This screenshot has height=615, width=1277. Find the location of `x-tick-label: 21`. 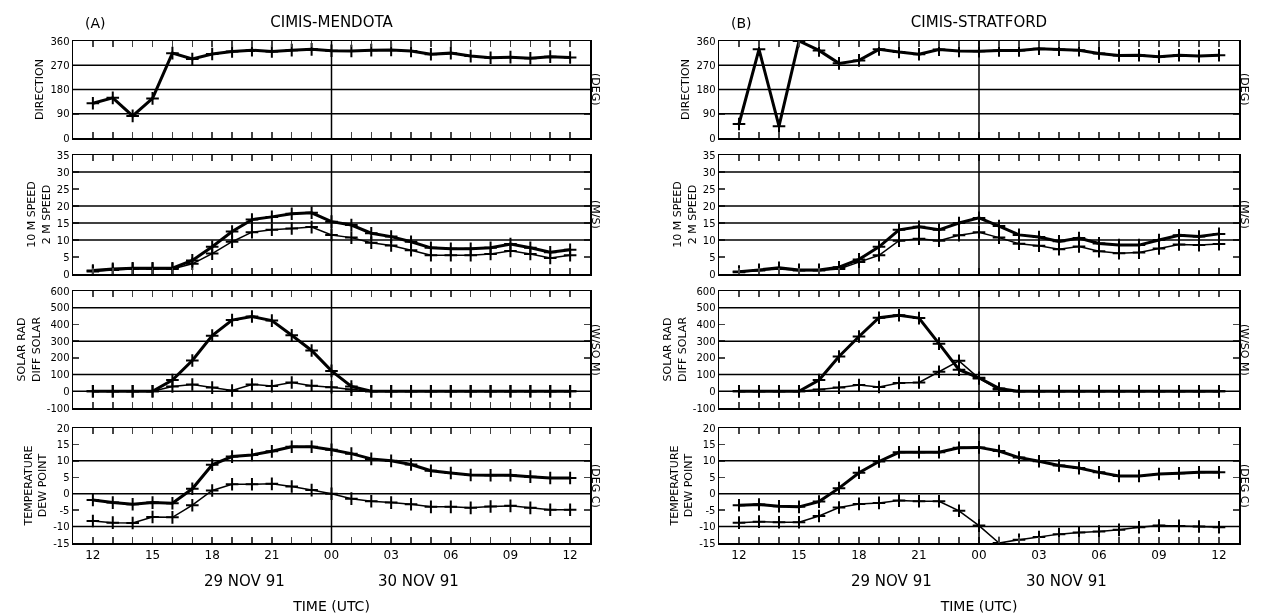

x-tick-label: 21 is located at coordinates (919, 554).